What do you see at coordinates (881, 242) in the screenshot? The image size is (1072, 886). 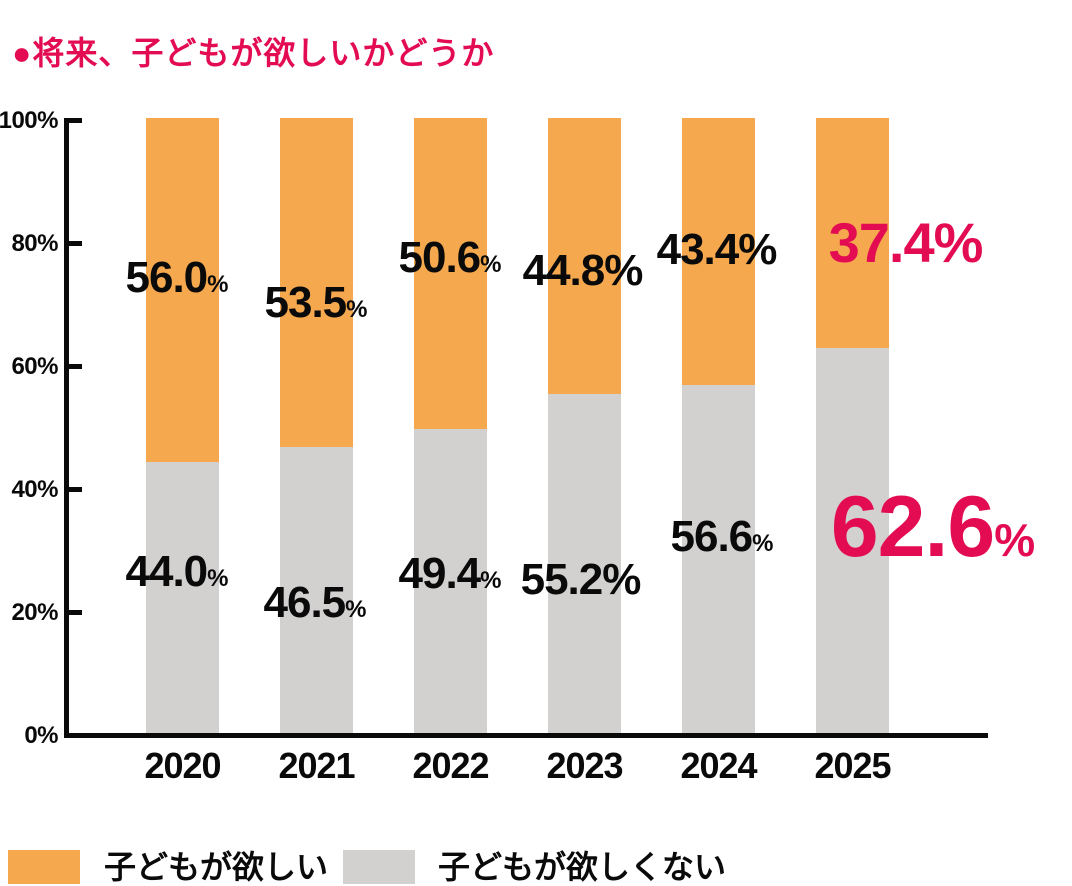 I see `value-number: 37.4` at bounding box center [881, 242].